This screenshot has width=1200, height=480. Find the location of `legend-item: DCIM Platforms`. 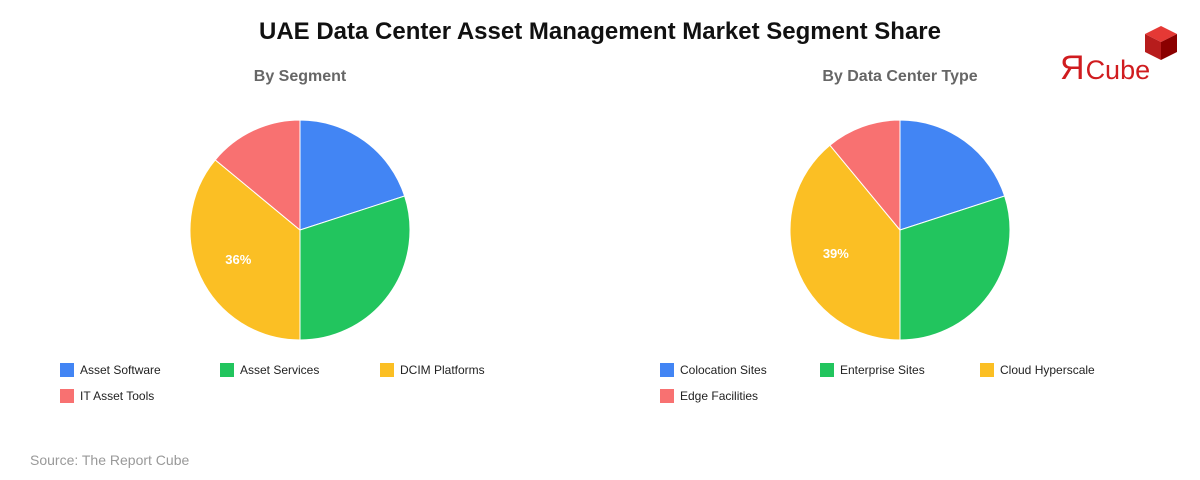

legend-item: DCIM Platforms is located at coordinates (432, 370).